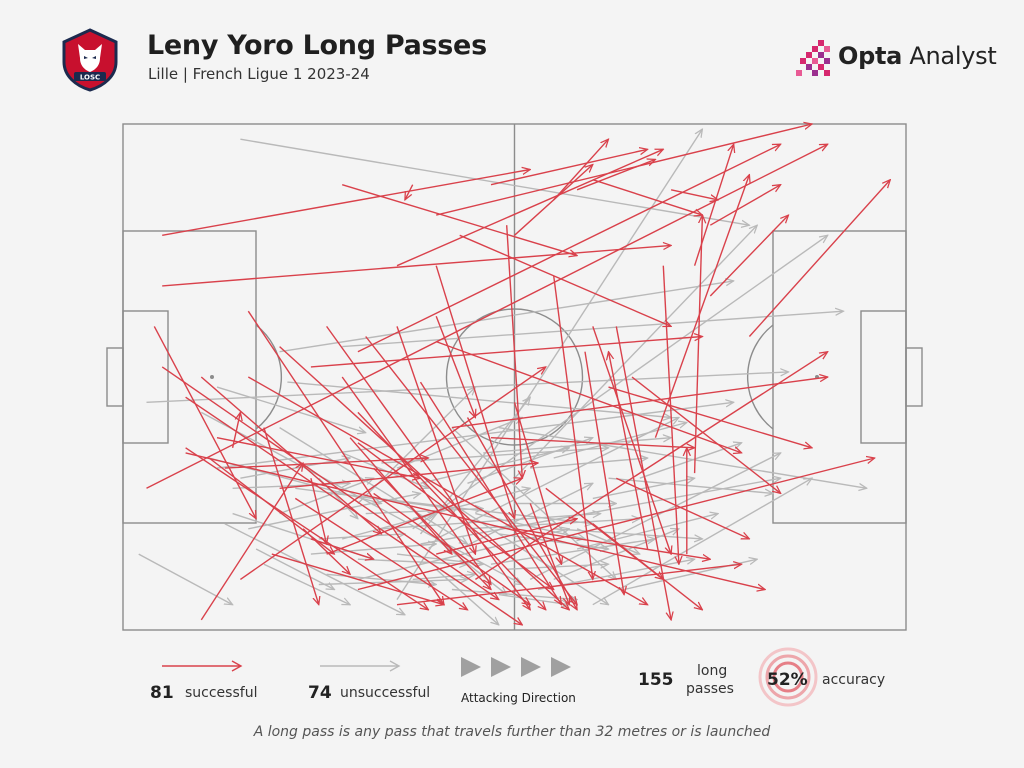 This screenshot has width=1024, height=768. Describe the element at coordinates (269, 377) in the screenshot. I see `left-penalty-arc` at that location.